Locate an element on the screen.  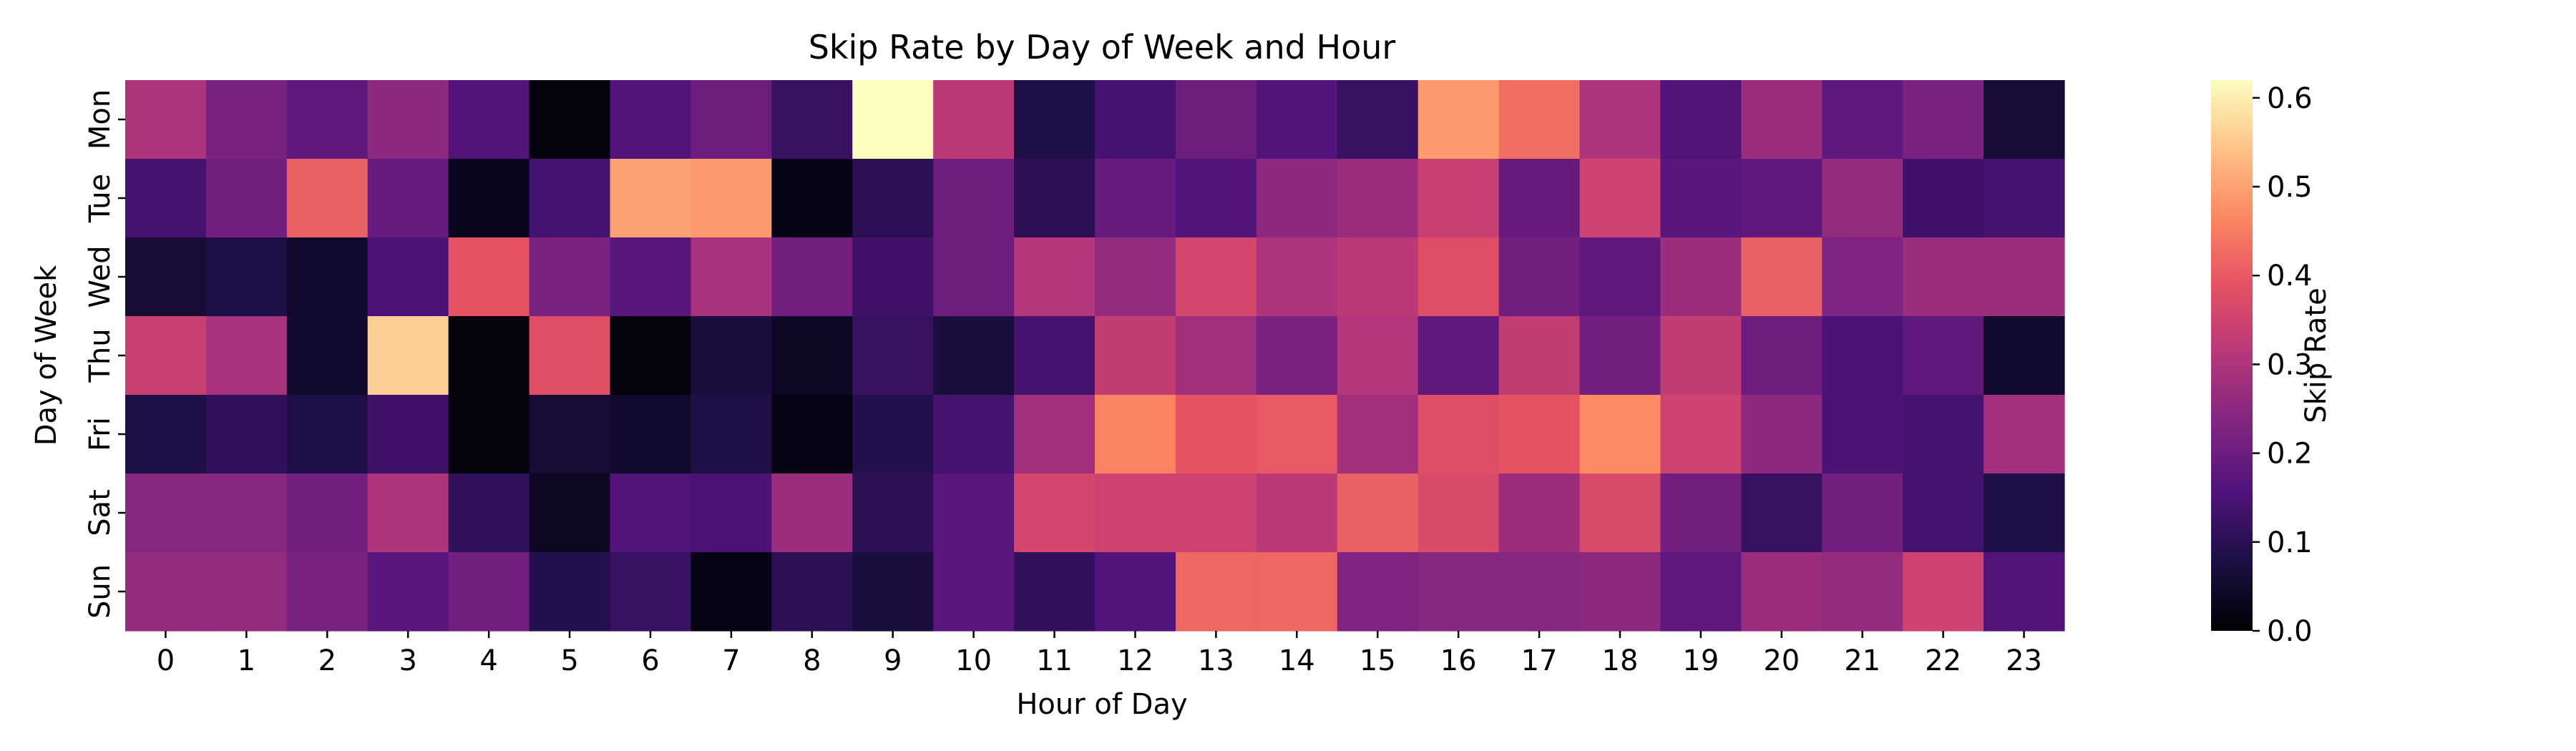
y-tick-label: Fri is located at coordinates (100, 434).